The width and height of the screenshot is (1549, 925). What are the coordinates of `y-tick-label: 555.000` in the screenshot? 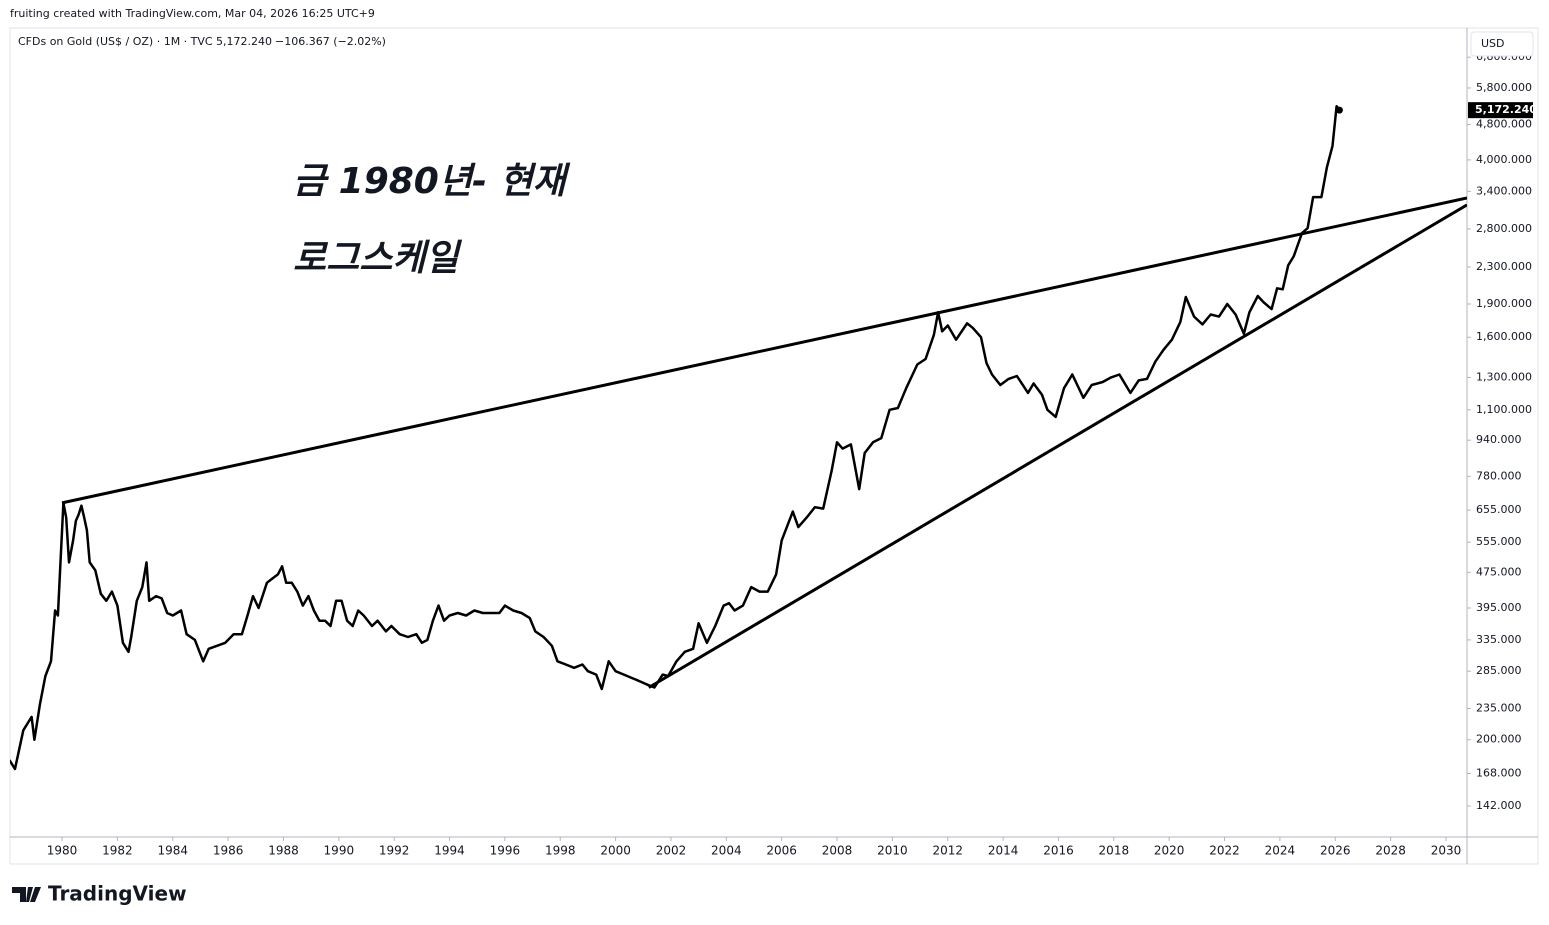 It's located at (1499, 541).